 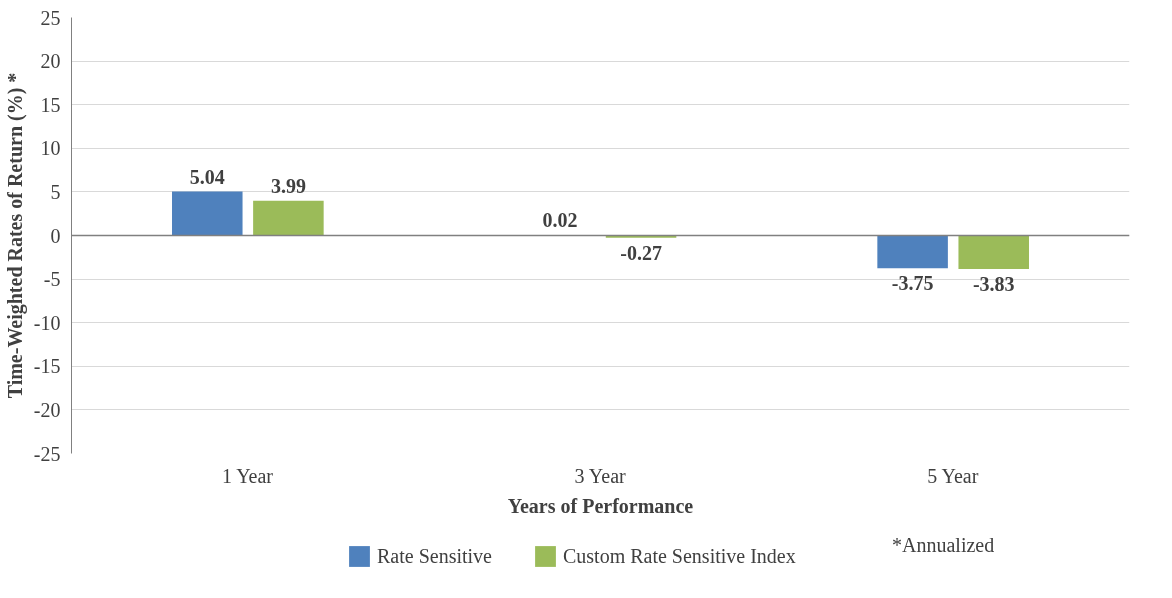 What do you see at coordinates (50, 61) in the screenshot?
I see `y-tick-label: 20` at bounding box center [50, 61].